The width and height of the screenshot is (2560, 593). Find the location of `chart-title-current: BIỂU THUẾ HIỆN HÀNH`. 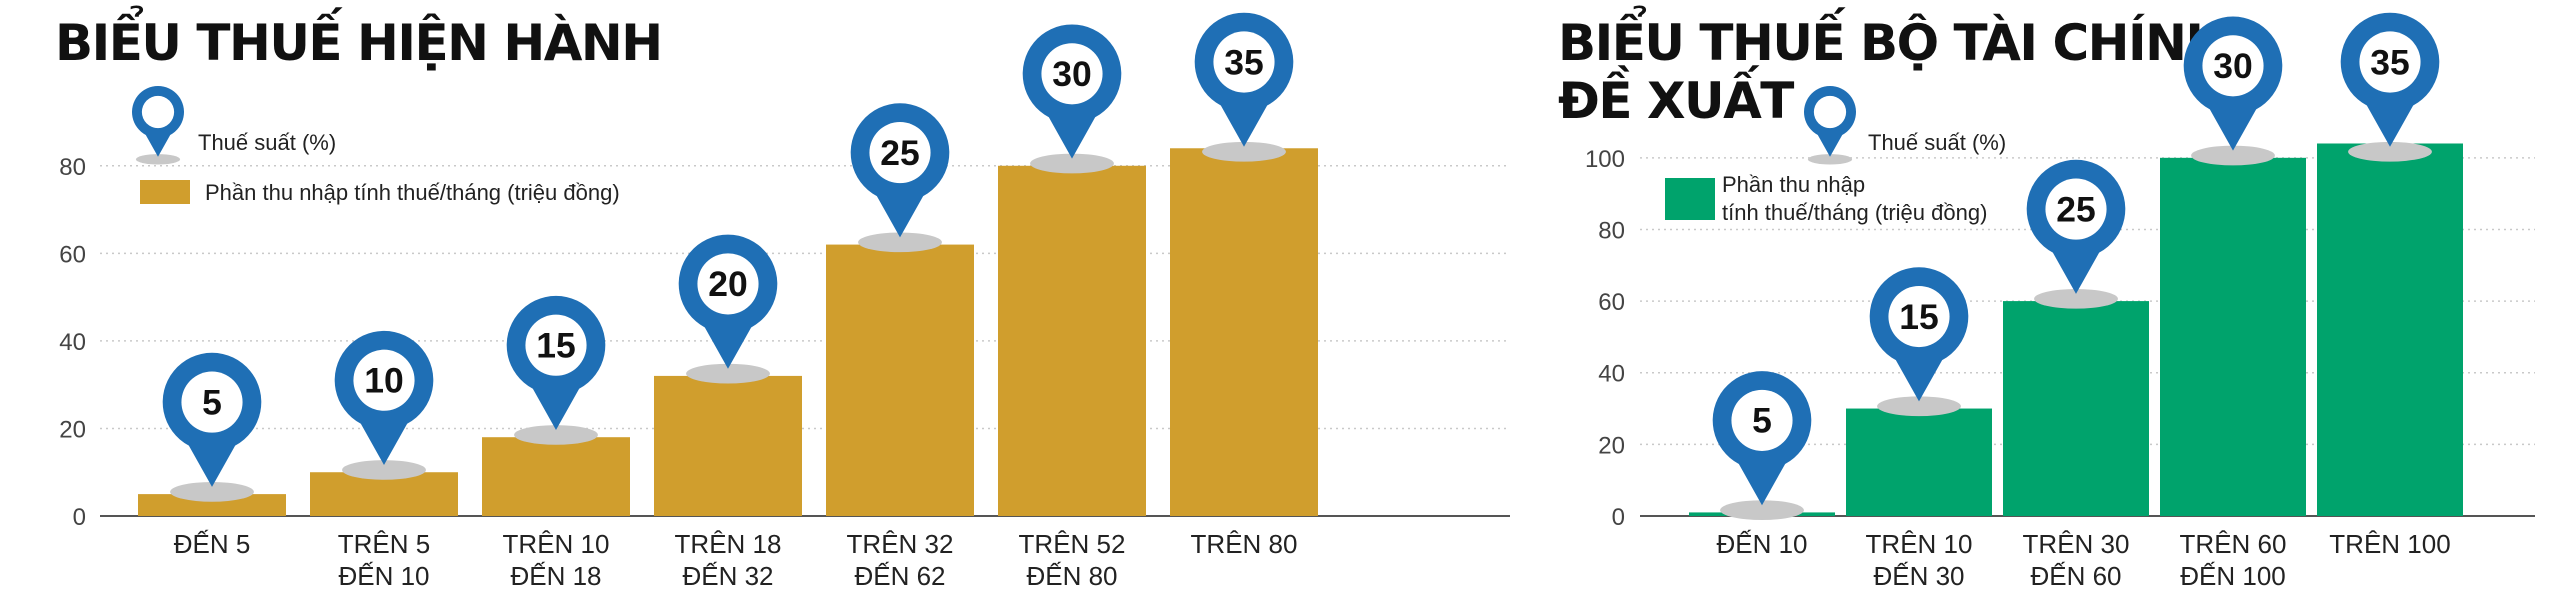

chart-title-current: BIỂU THUẾ HIỆN HÀNH is located at coordinates (359, 43).